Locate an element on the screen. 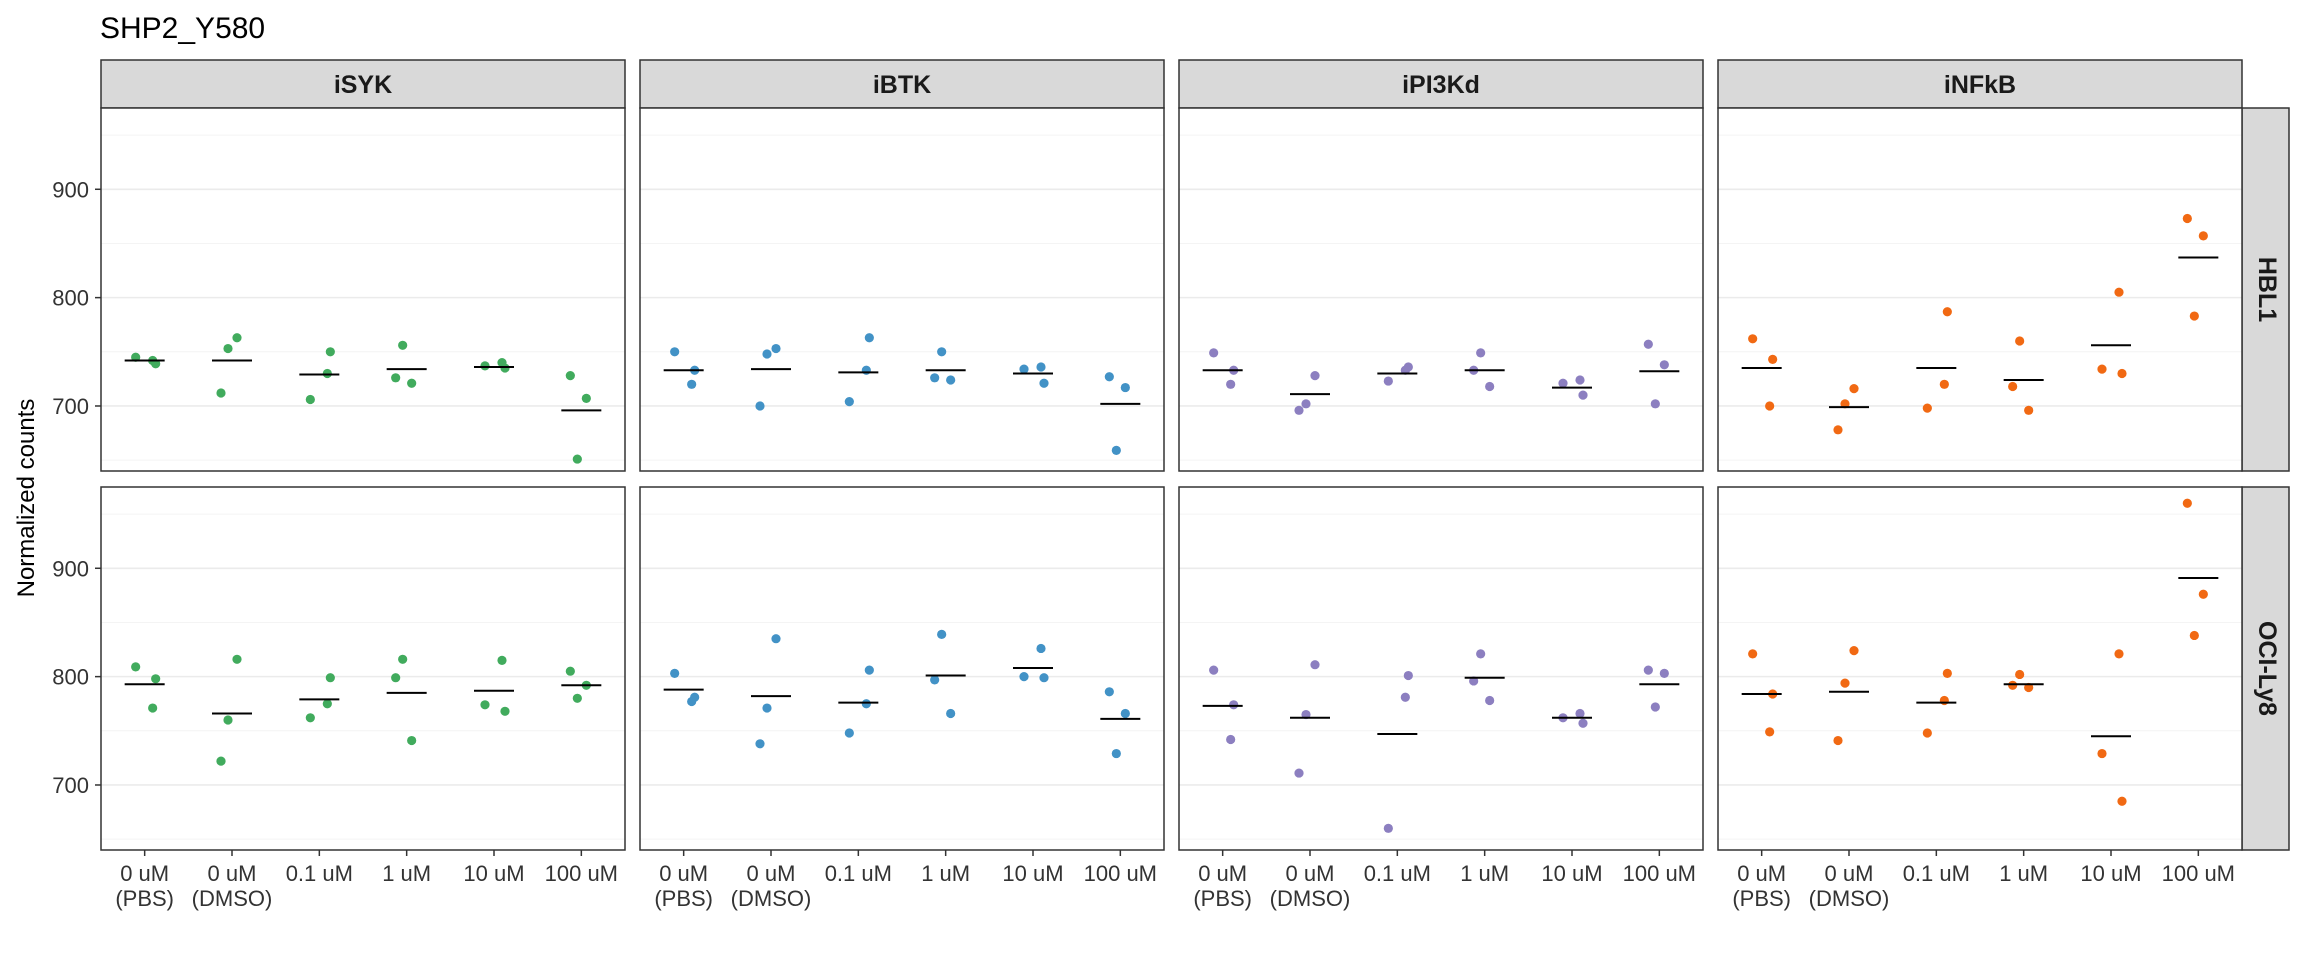  panel-iSYK-HBL1 is located at coordinates (363, 289).